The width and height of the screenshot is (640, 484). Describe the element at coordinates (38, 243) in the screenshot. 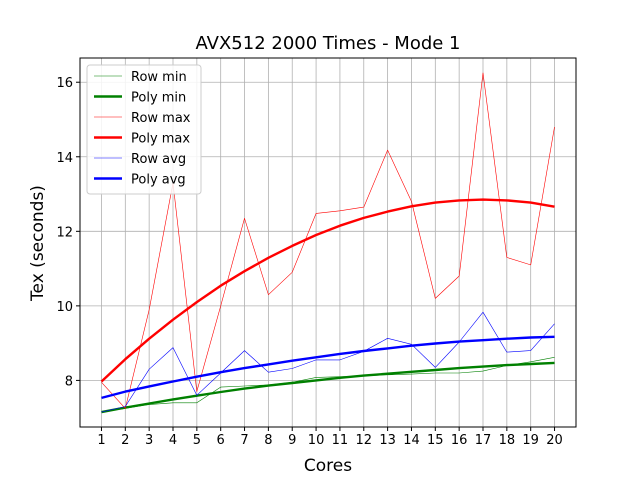

I see `y-axis-label: Tex (seconds)` at that location.